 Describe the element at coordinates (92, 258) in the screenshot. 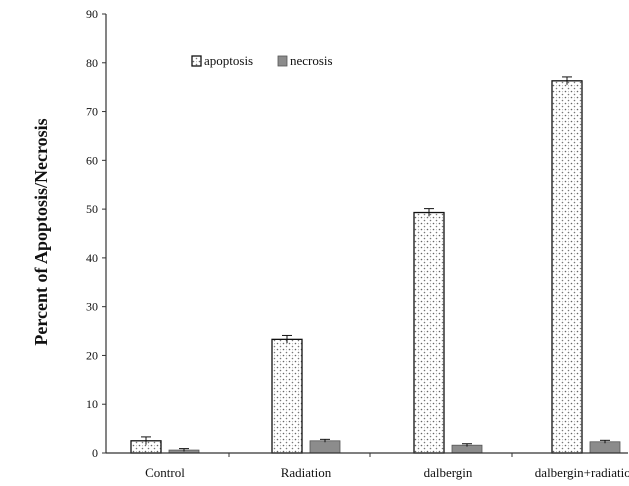

I see `y-tick-label: 40` at that location.